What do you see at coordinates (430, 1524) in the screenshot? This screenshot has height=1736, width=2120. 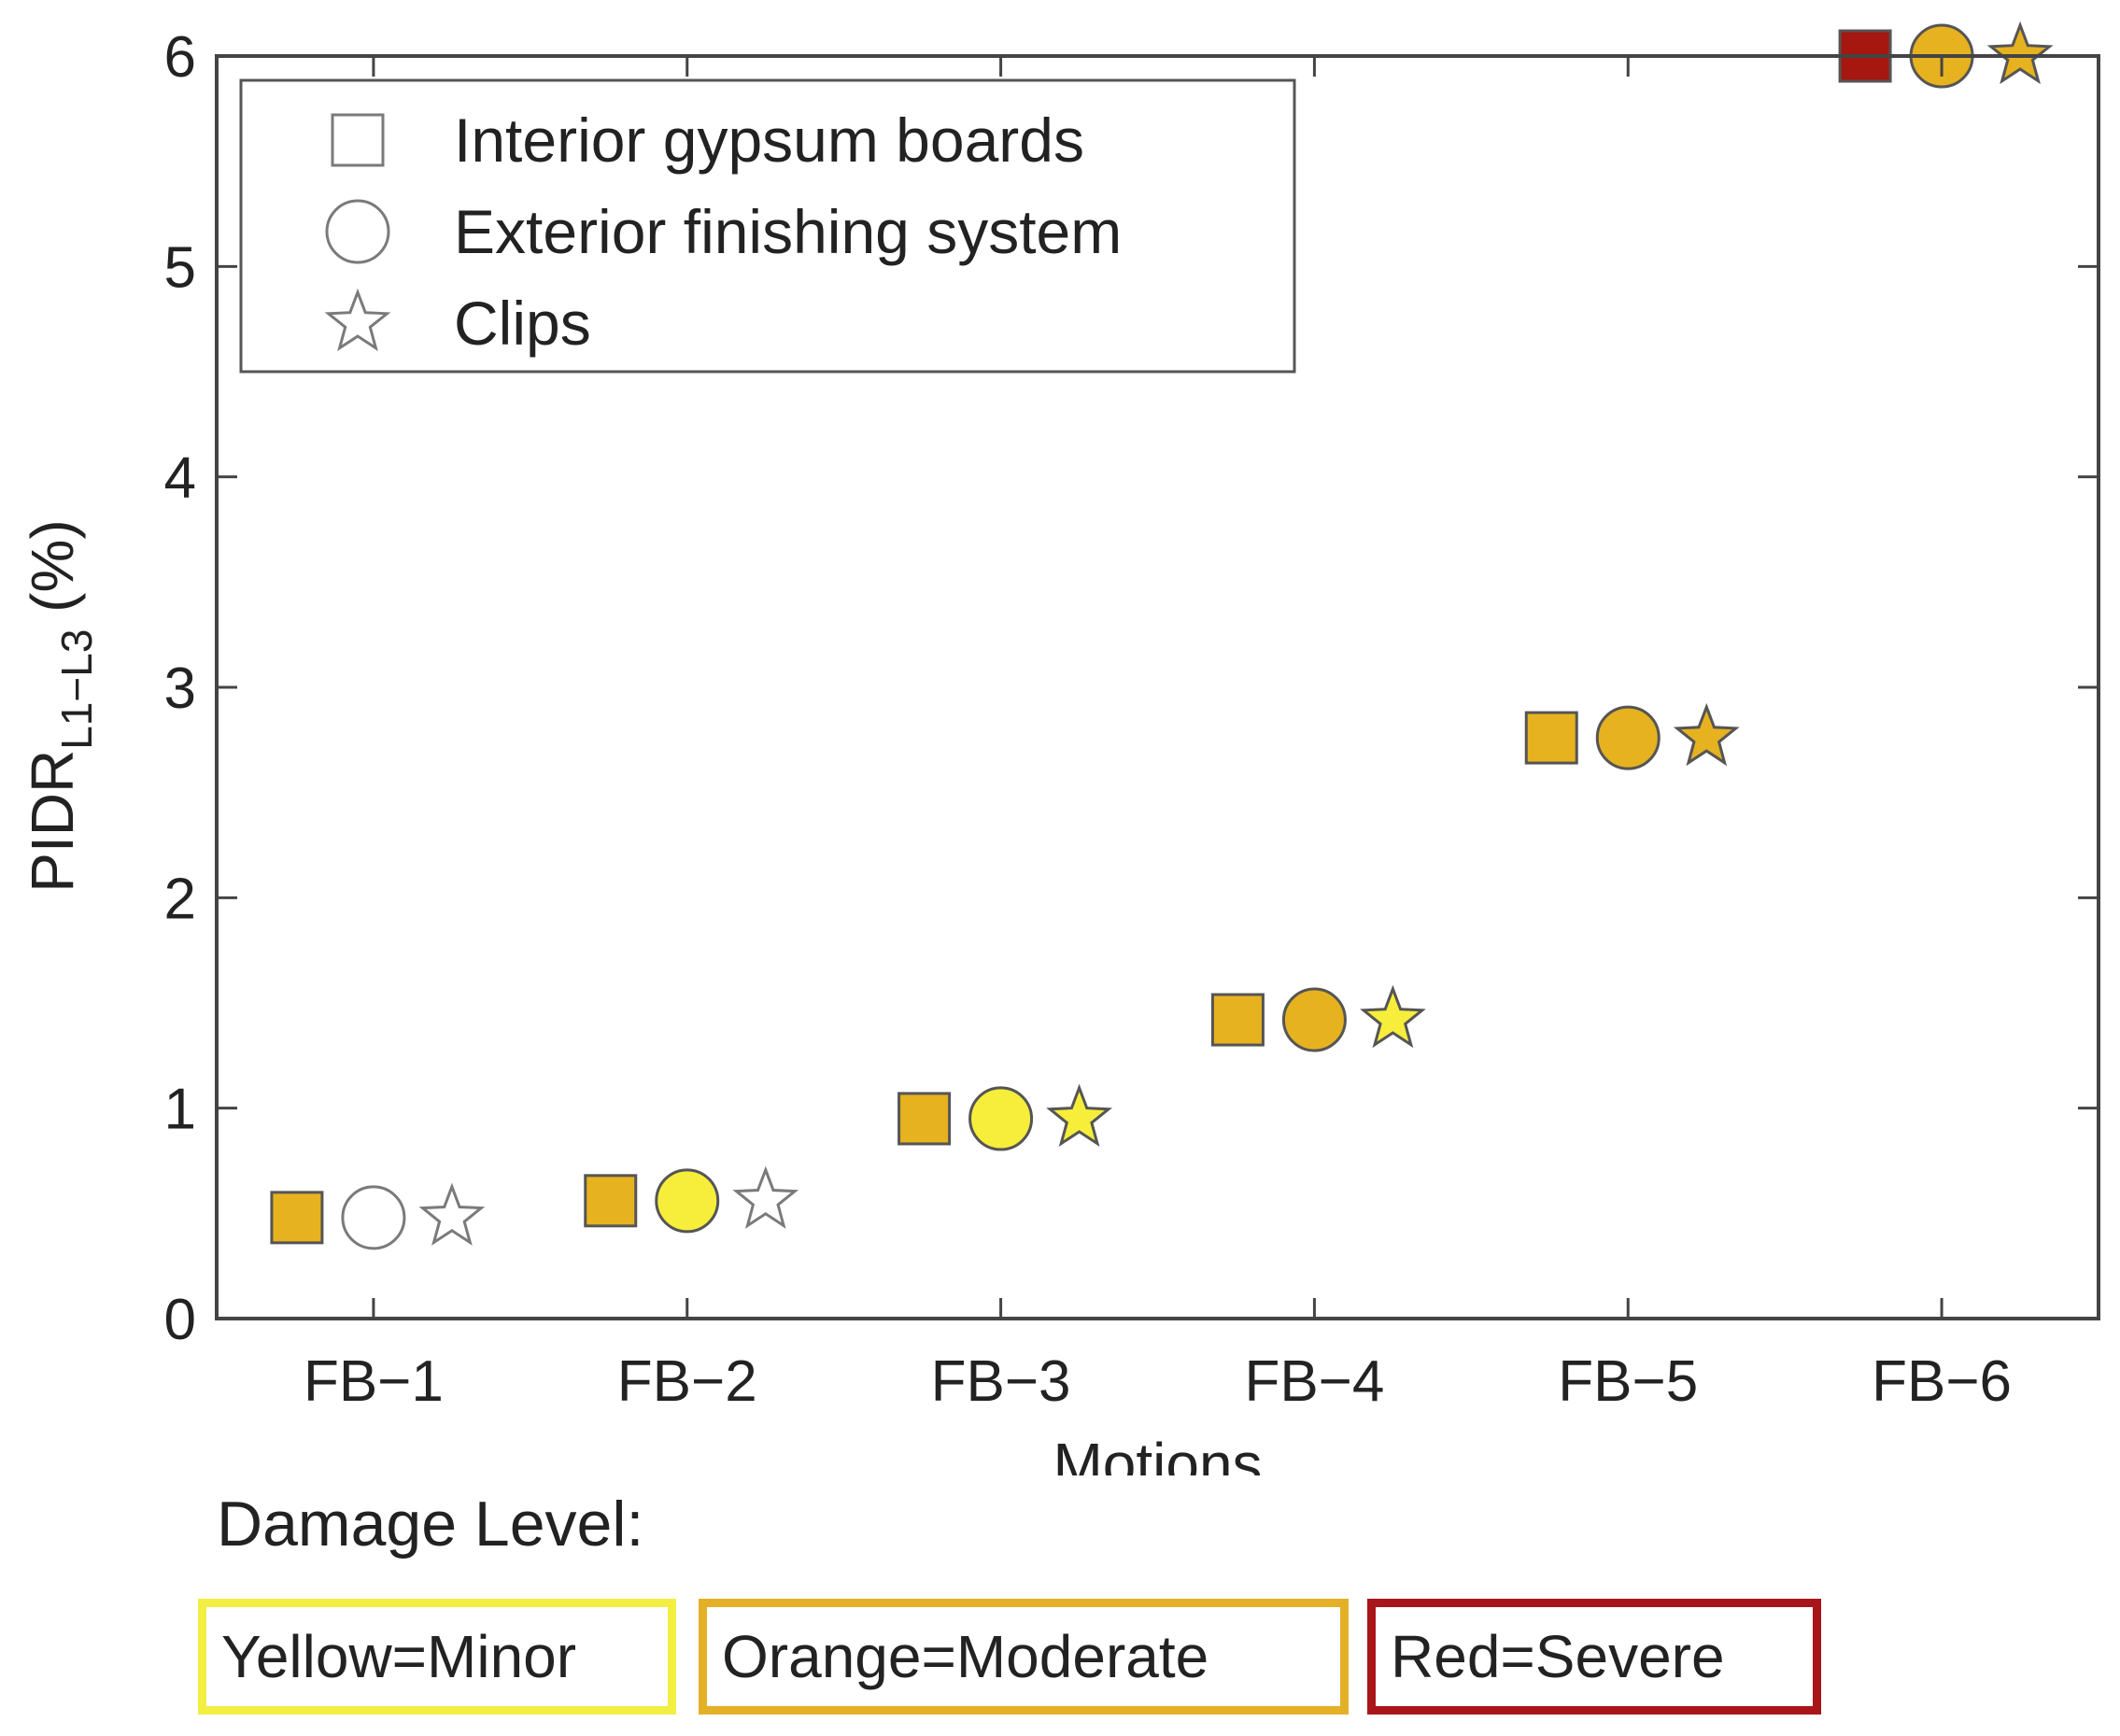 I see `damage-level-title: Damage Level:` at bounding box center [430, 1524].